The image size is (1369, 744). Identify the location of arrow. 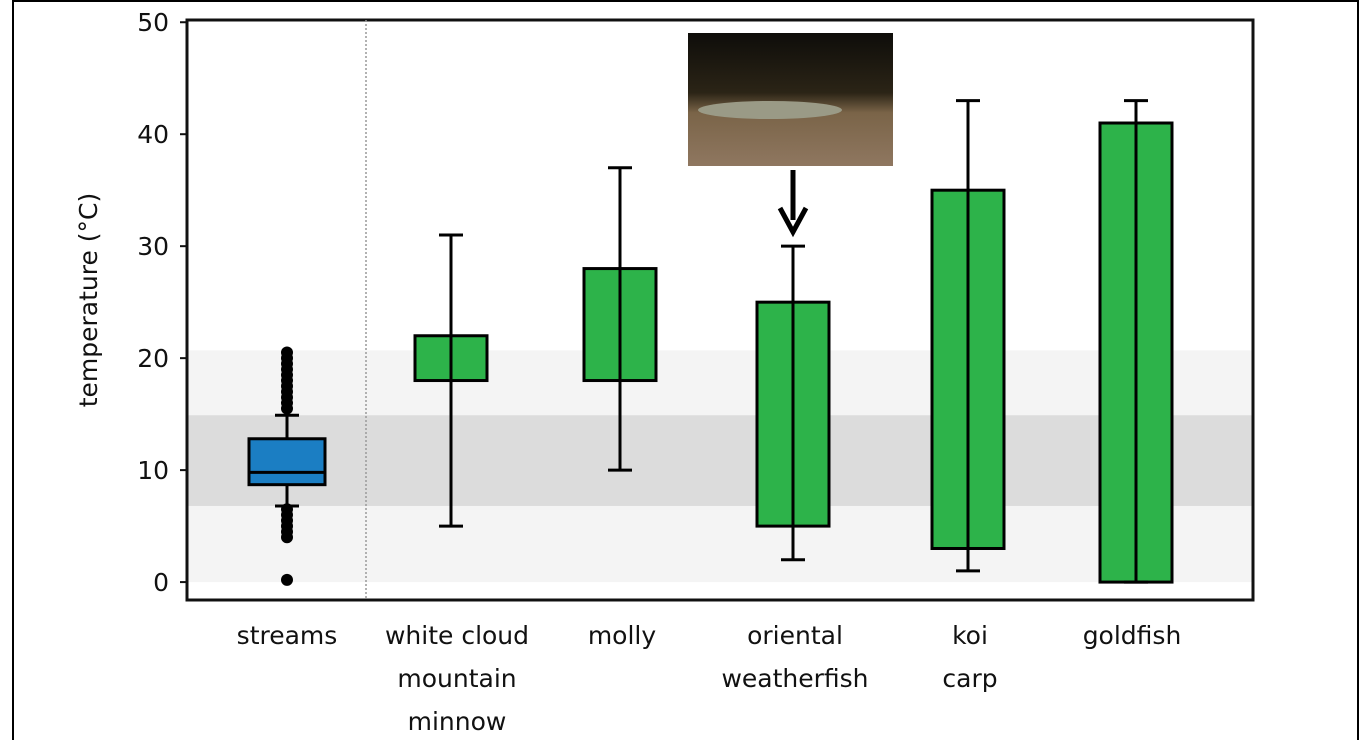
(793, 204).